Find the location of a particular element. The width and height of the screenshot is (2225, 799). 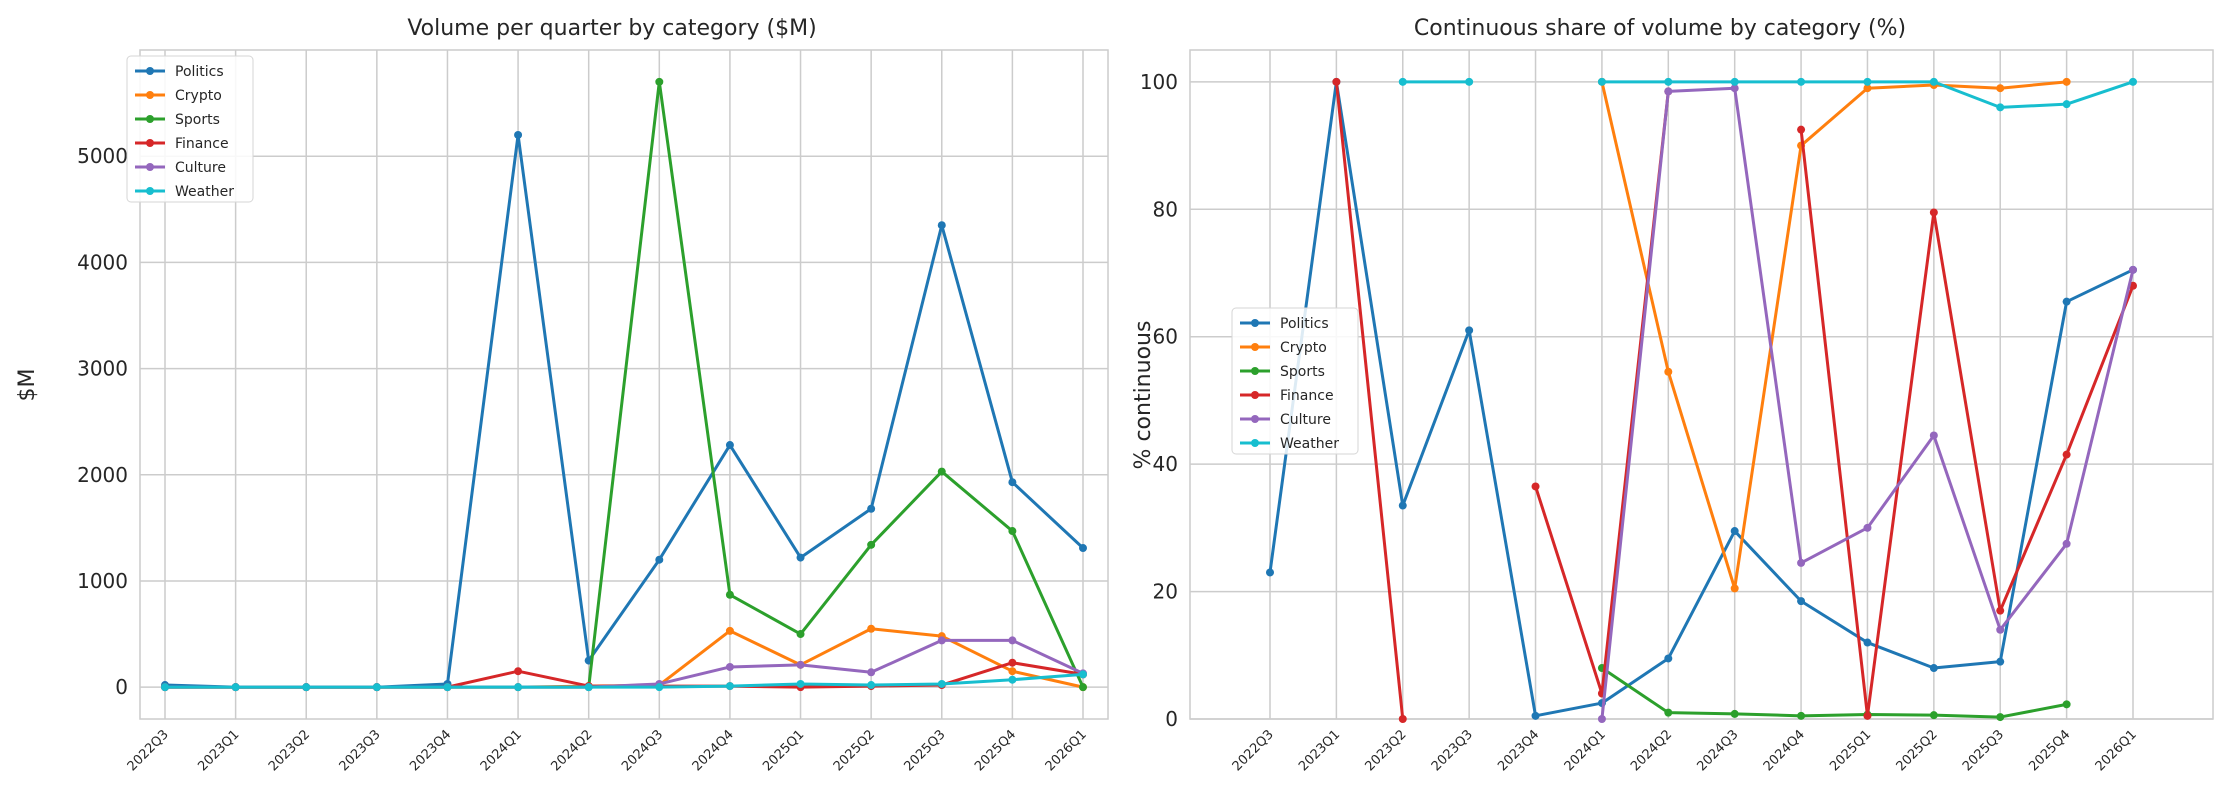

volume-ytick-label: 2000 is located at coordinates (102, 475).